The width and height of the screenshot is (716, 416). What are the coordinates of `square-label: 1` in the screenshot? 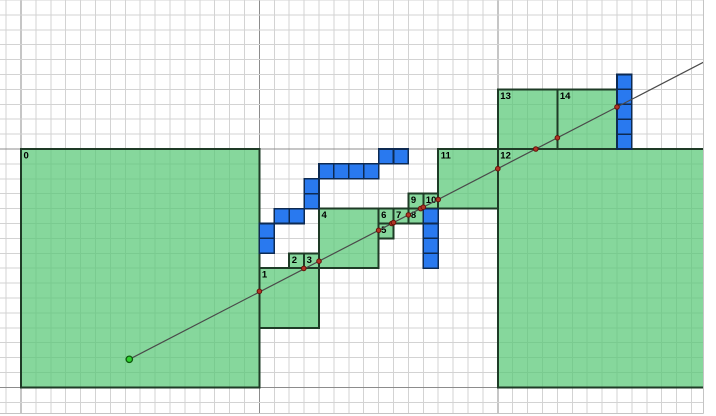 It's located at (265, 275).